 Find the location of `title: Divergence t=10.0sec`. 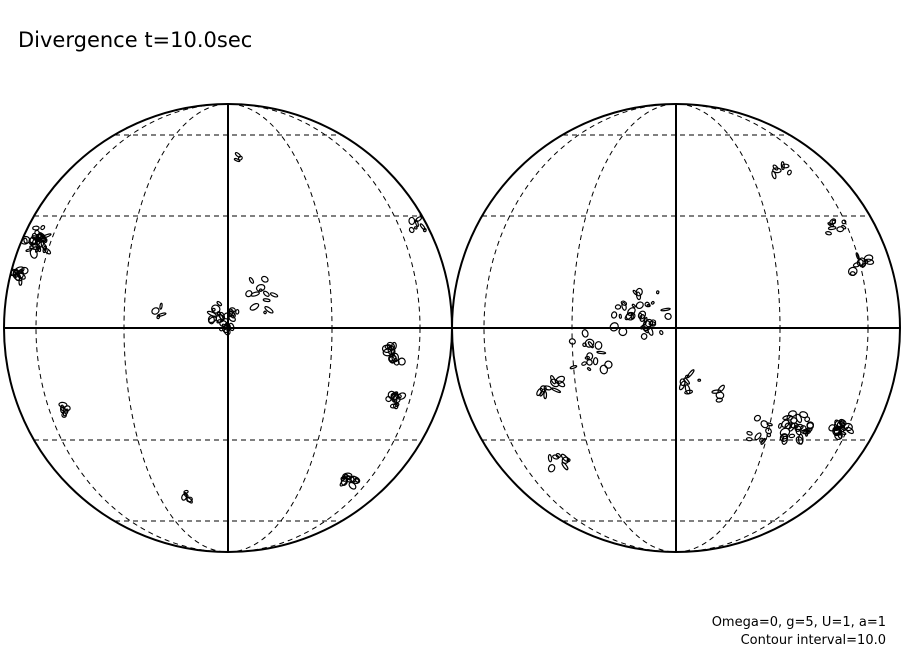

title: Divergence t=10.0sec is located at coordinates (135, 40).